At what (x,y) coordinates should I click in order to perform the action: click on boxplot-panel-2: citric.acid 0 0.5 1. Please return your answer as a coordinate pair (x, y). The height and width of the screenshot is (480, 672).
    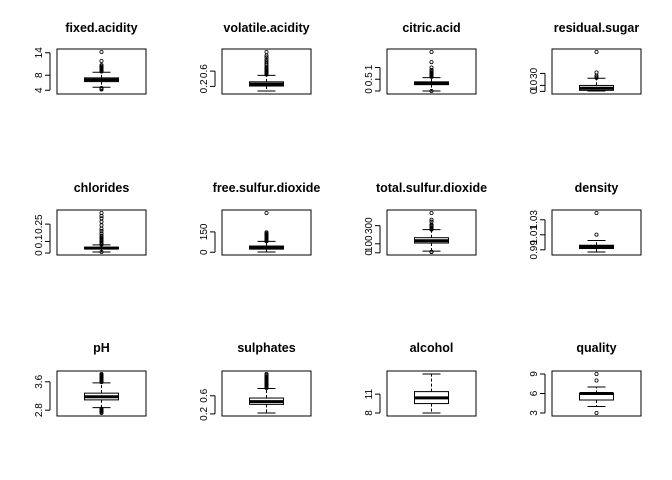
    Looking at the image, I should click on (420, 58).